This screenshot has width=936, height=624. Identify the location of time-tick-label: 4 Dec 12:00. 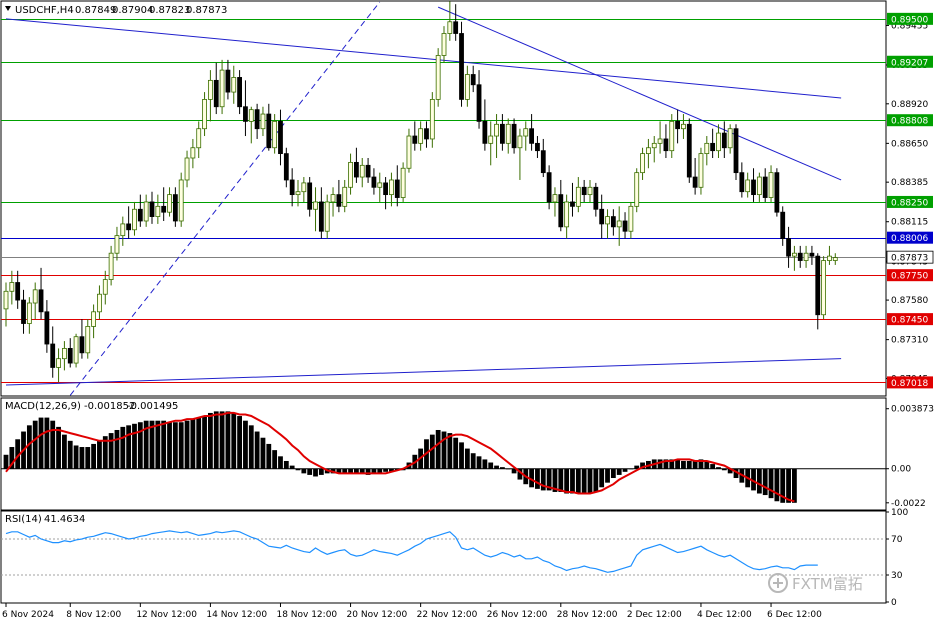
(724, 615).